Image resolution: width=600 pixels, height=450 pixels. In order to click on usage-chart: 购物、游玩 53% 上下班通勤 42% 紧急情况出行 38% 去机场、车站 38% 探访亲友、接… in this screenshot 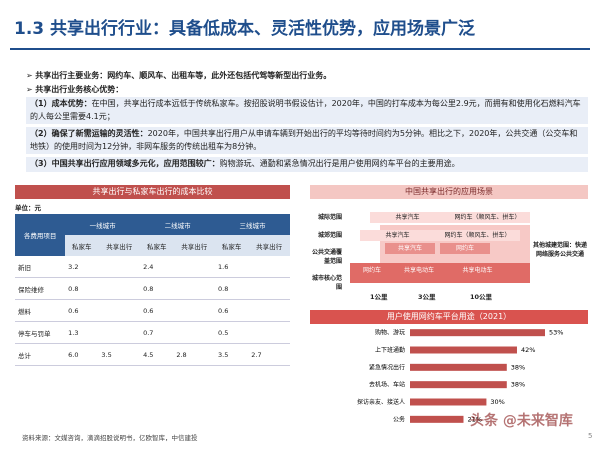, I will do `click(460, 376)`.